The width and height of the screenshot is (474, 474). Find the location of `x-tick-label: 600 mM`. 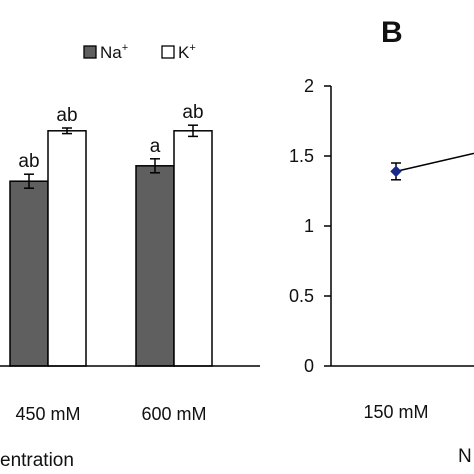

x-tick-label: 600 mM is located at coordinates (173, 414).